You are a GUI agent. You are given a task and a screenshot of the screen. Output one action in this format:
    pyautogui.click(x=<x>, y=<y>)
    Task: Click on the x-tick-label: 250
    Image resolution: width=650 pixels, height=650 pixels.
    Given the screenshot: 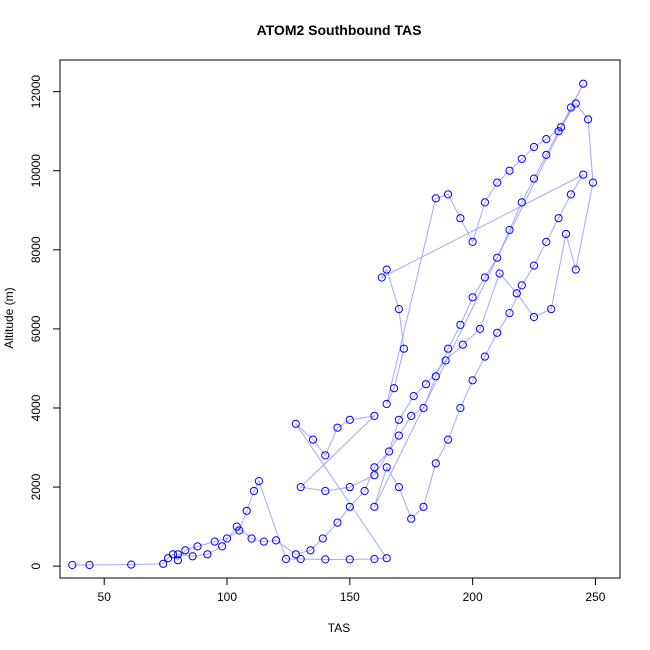 What is the action you would take?
    pyautogui.click(x=595, y=597)
    